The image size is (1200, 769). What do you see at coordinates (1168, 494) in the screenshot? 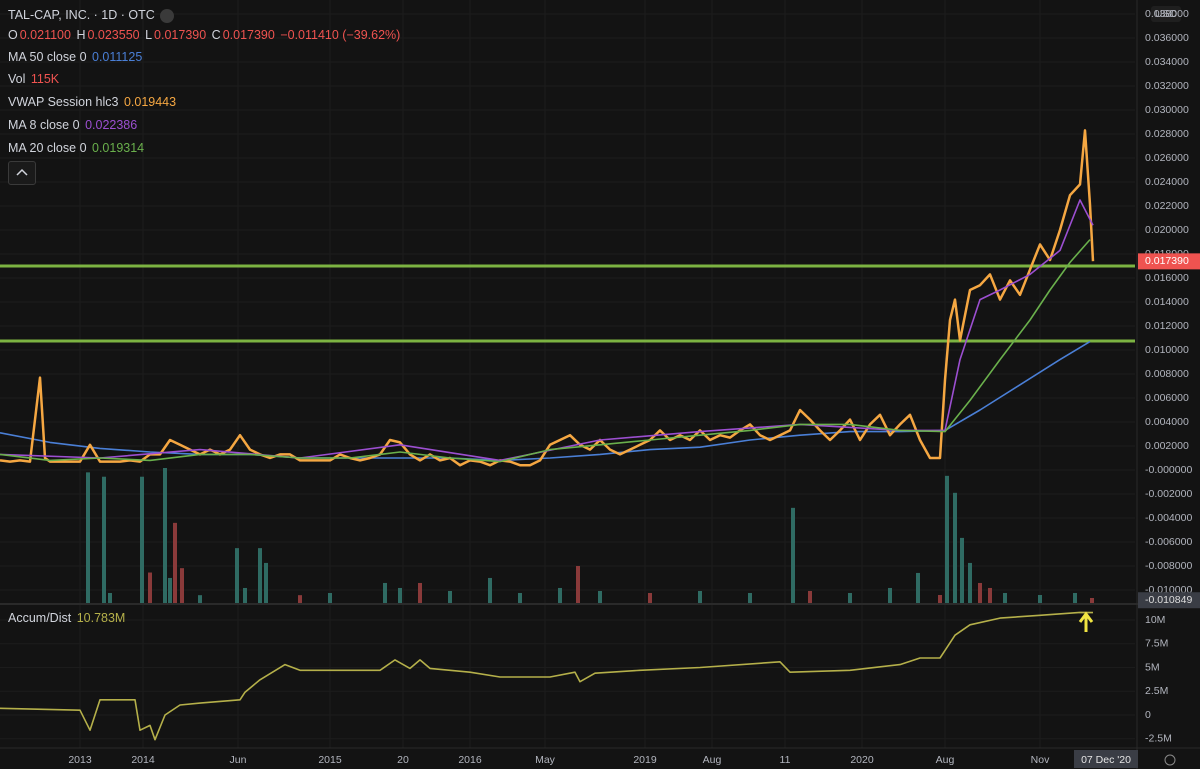
I see `y-tick-label: -0.002000` at bounding box center [1168, 494].